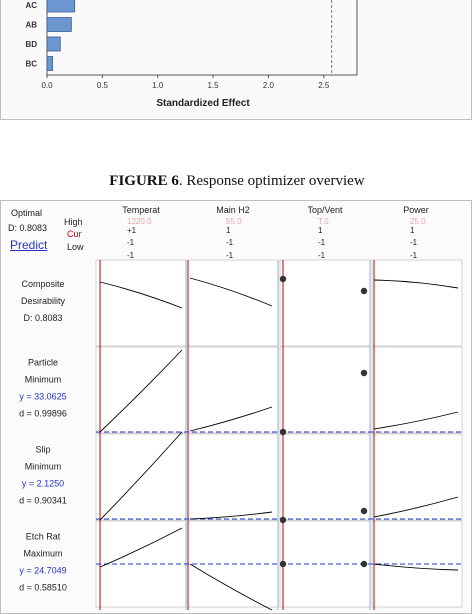 The image size is (474, 614). I want to click on response-label: d = 0.99896, so click(43, 414).